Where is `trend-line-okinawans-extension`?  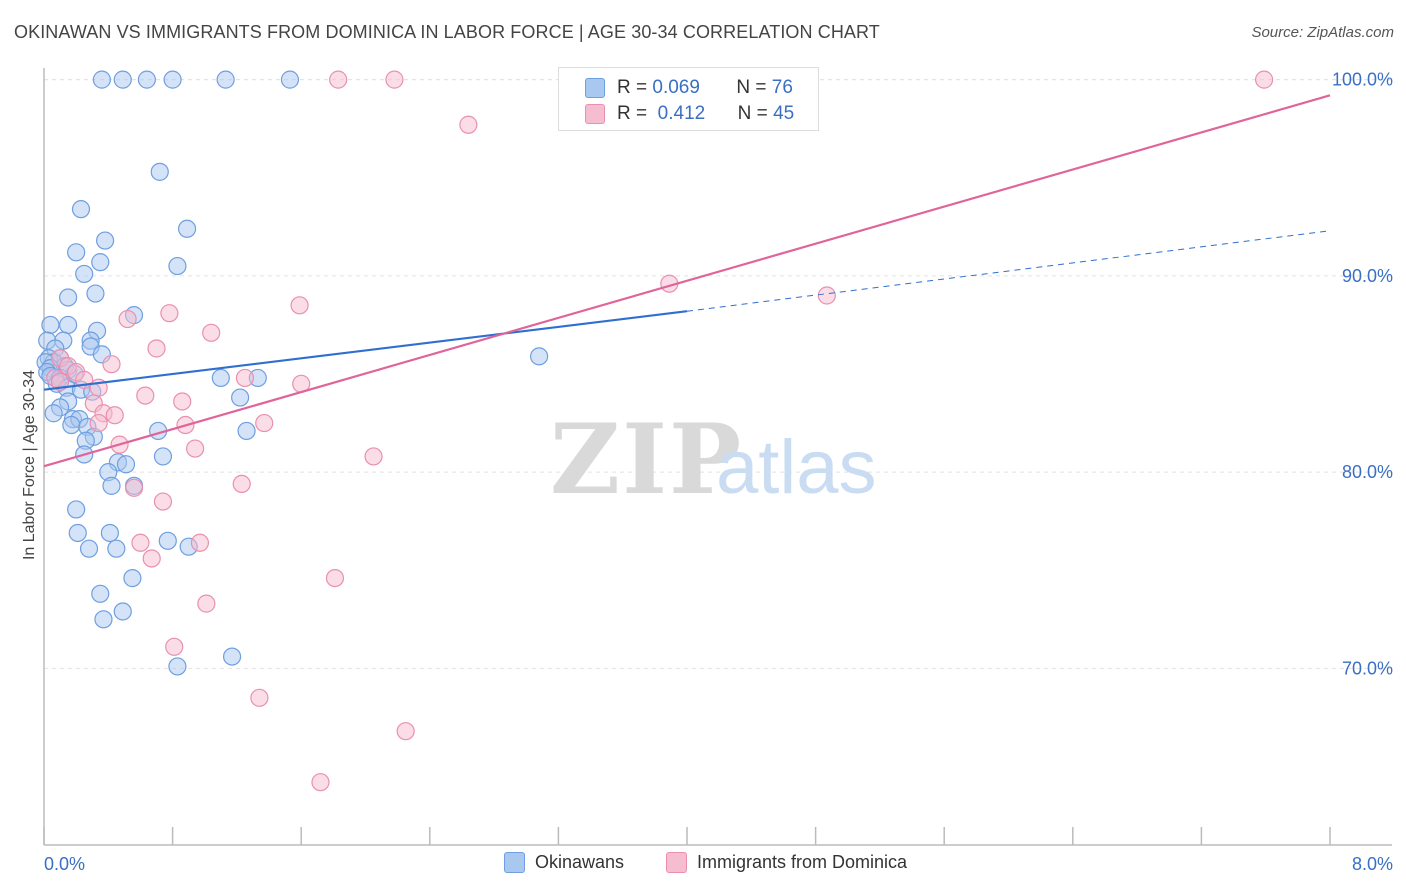 trend-line-okinawans-extension is located at coordinates (1008, 271).